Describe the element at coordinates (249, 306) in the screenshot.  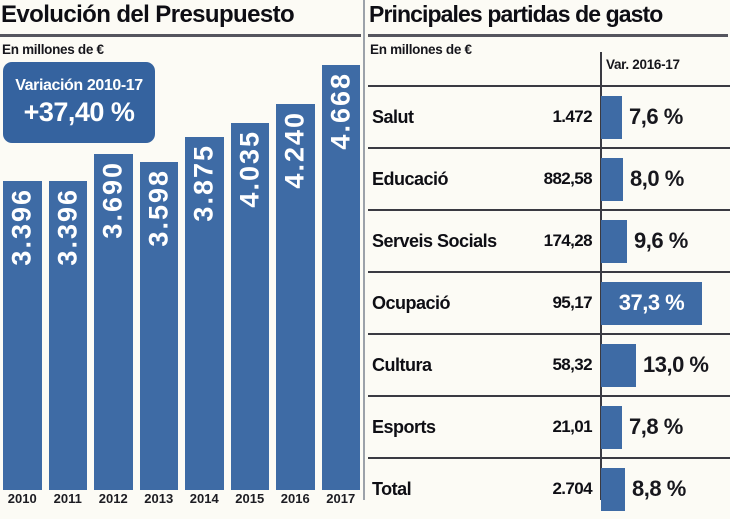
I see `evolution-bar-2015: 4.035` at that location.